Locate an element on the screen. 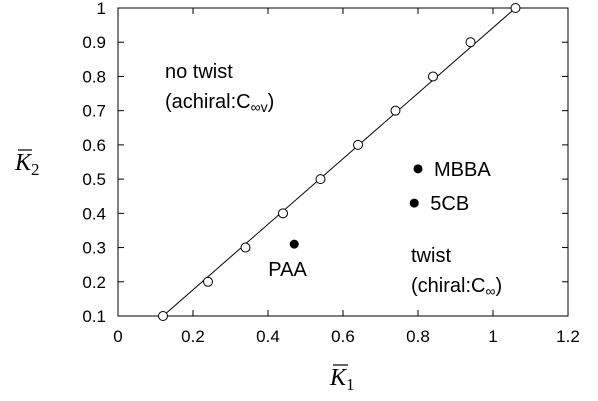 The image size is (598, 401). y-tick-label: 0.8 is located at coordinates (94, 76).